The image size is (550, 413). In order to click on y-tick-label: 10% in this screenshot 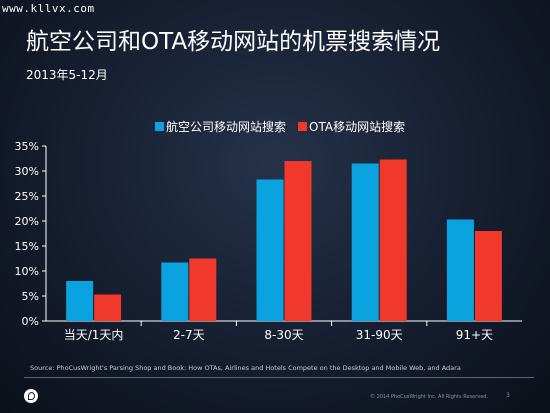, I will do `click(27, 271)`.